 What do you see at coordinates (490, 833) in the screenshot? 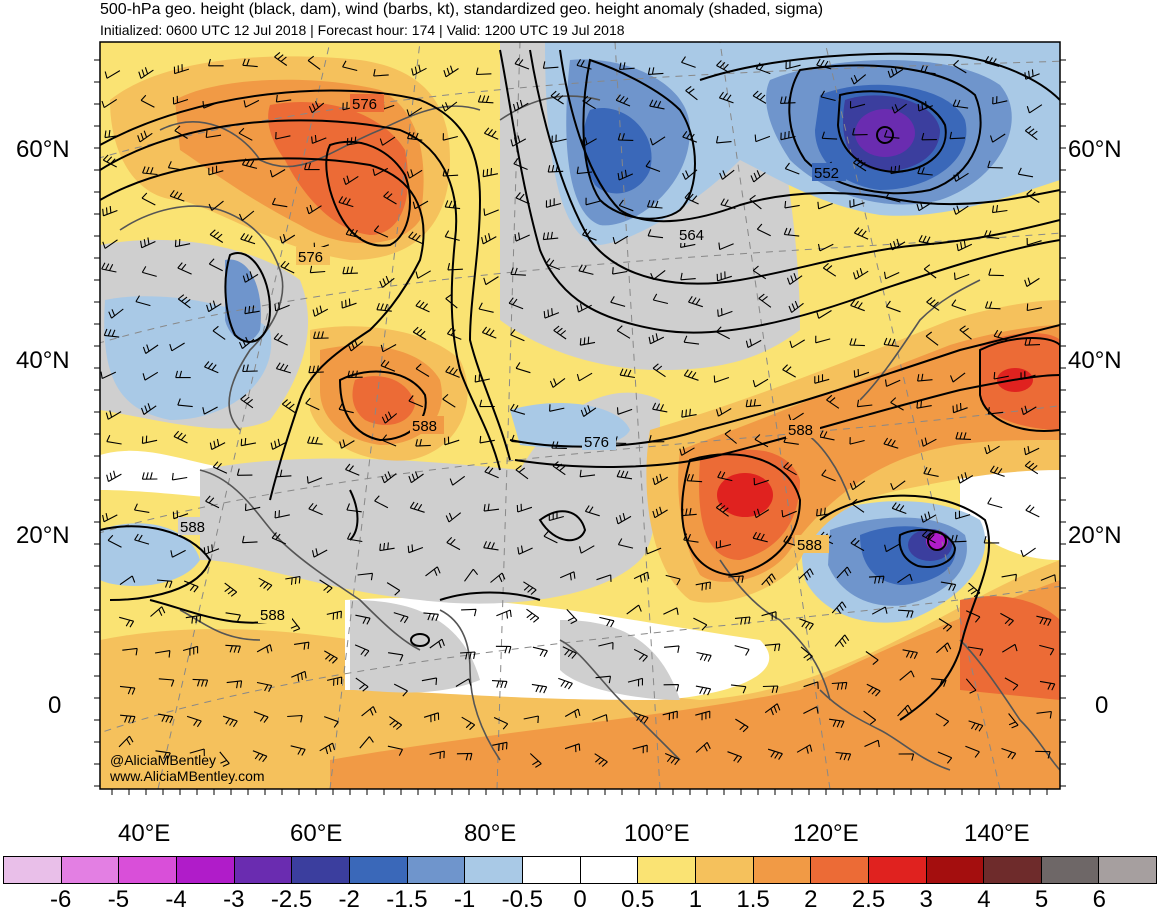
I see `lon-label-80e: 80°E` at bounding box center [490, 833].